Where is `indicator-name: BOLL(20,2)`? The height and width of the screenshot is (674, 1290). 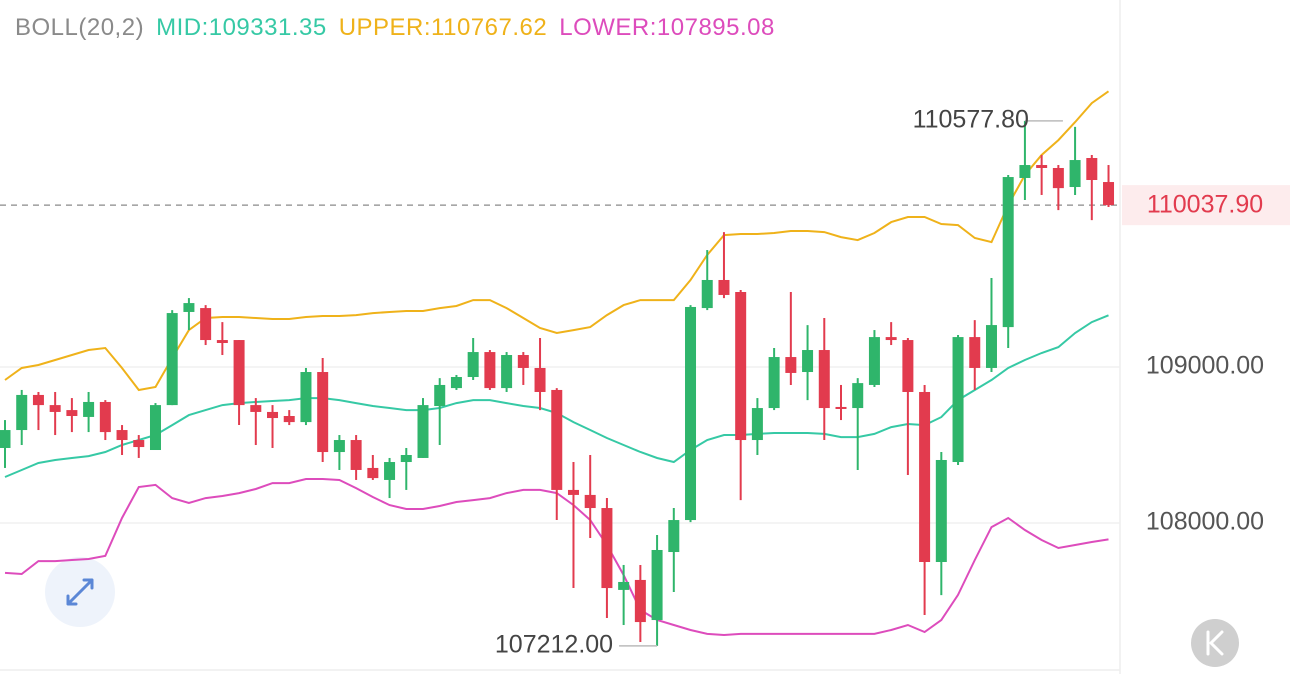
indicator-name: BOLL(20,2) is located at coordinates (80, 27).